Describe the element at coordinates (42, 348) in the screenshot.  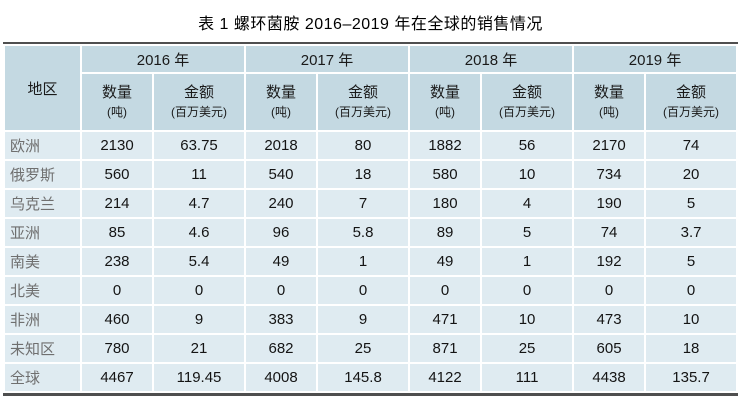
I see `region-cell: 未知区` at that location.